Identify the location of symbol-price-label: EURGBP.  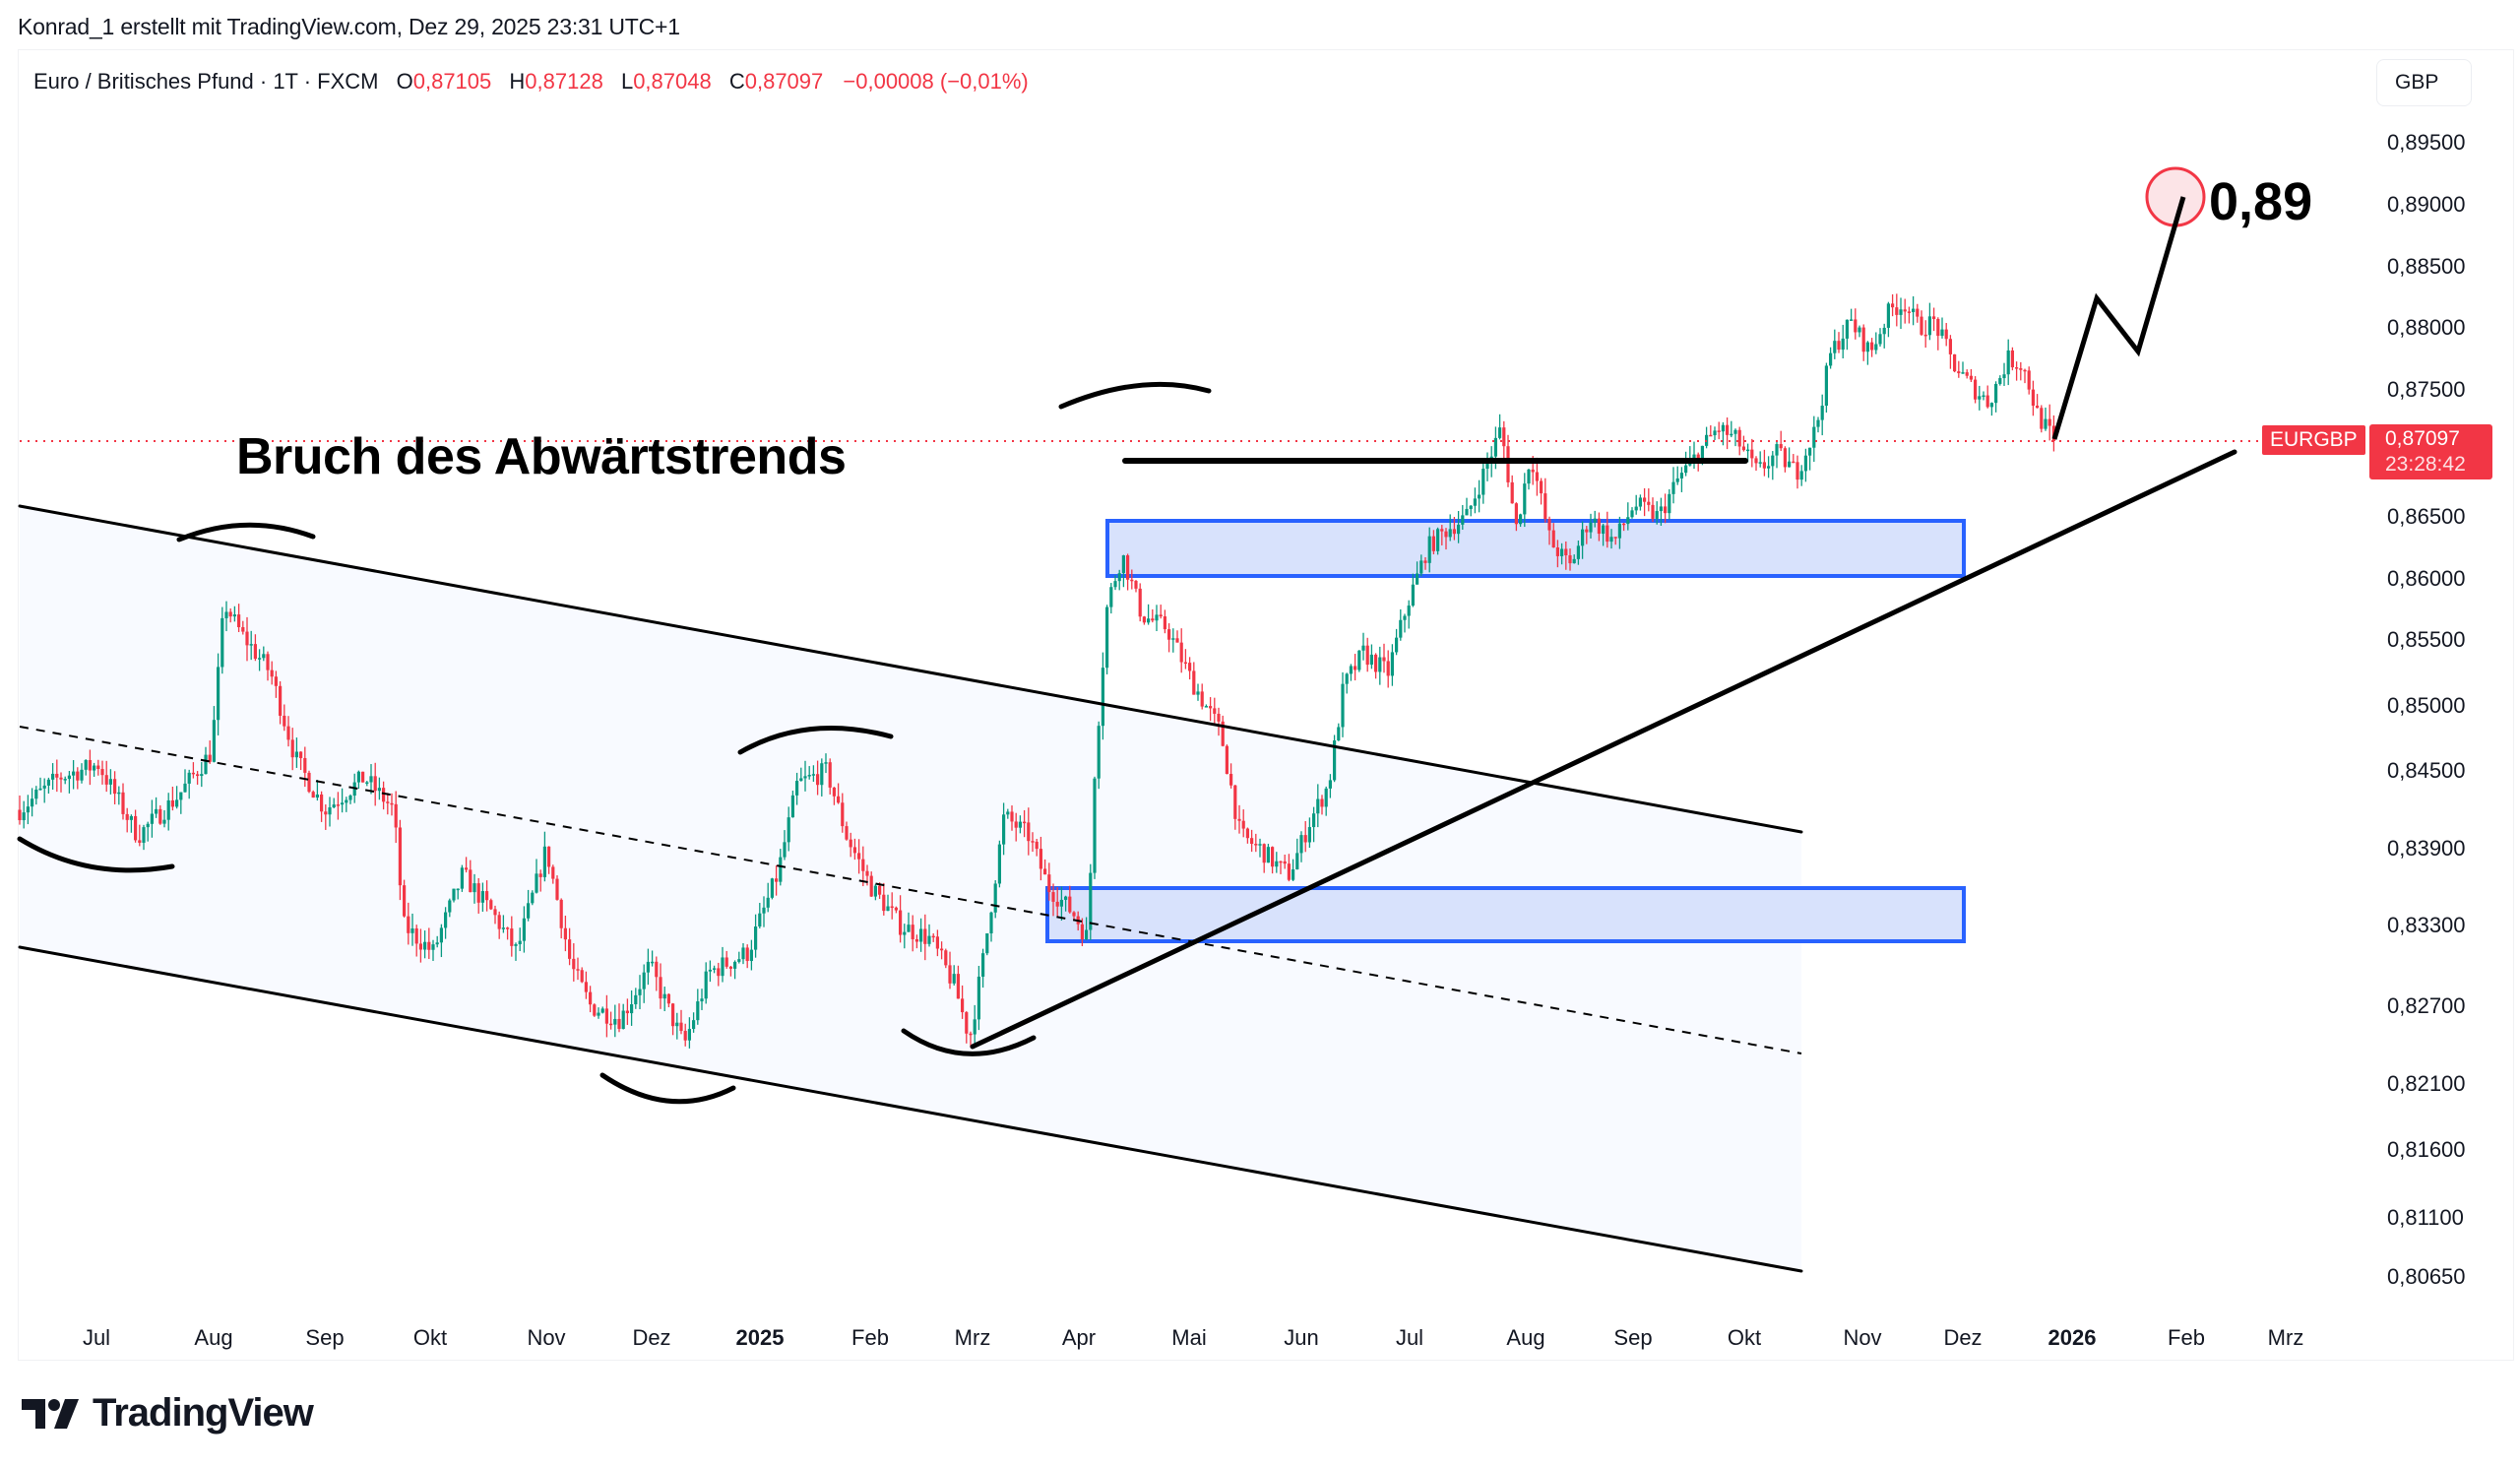
(2313, 440).